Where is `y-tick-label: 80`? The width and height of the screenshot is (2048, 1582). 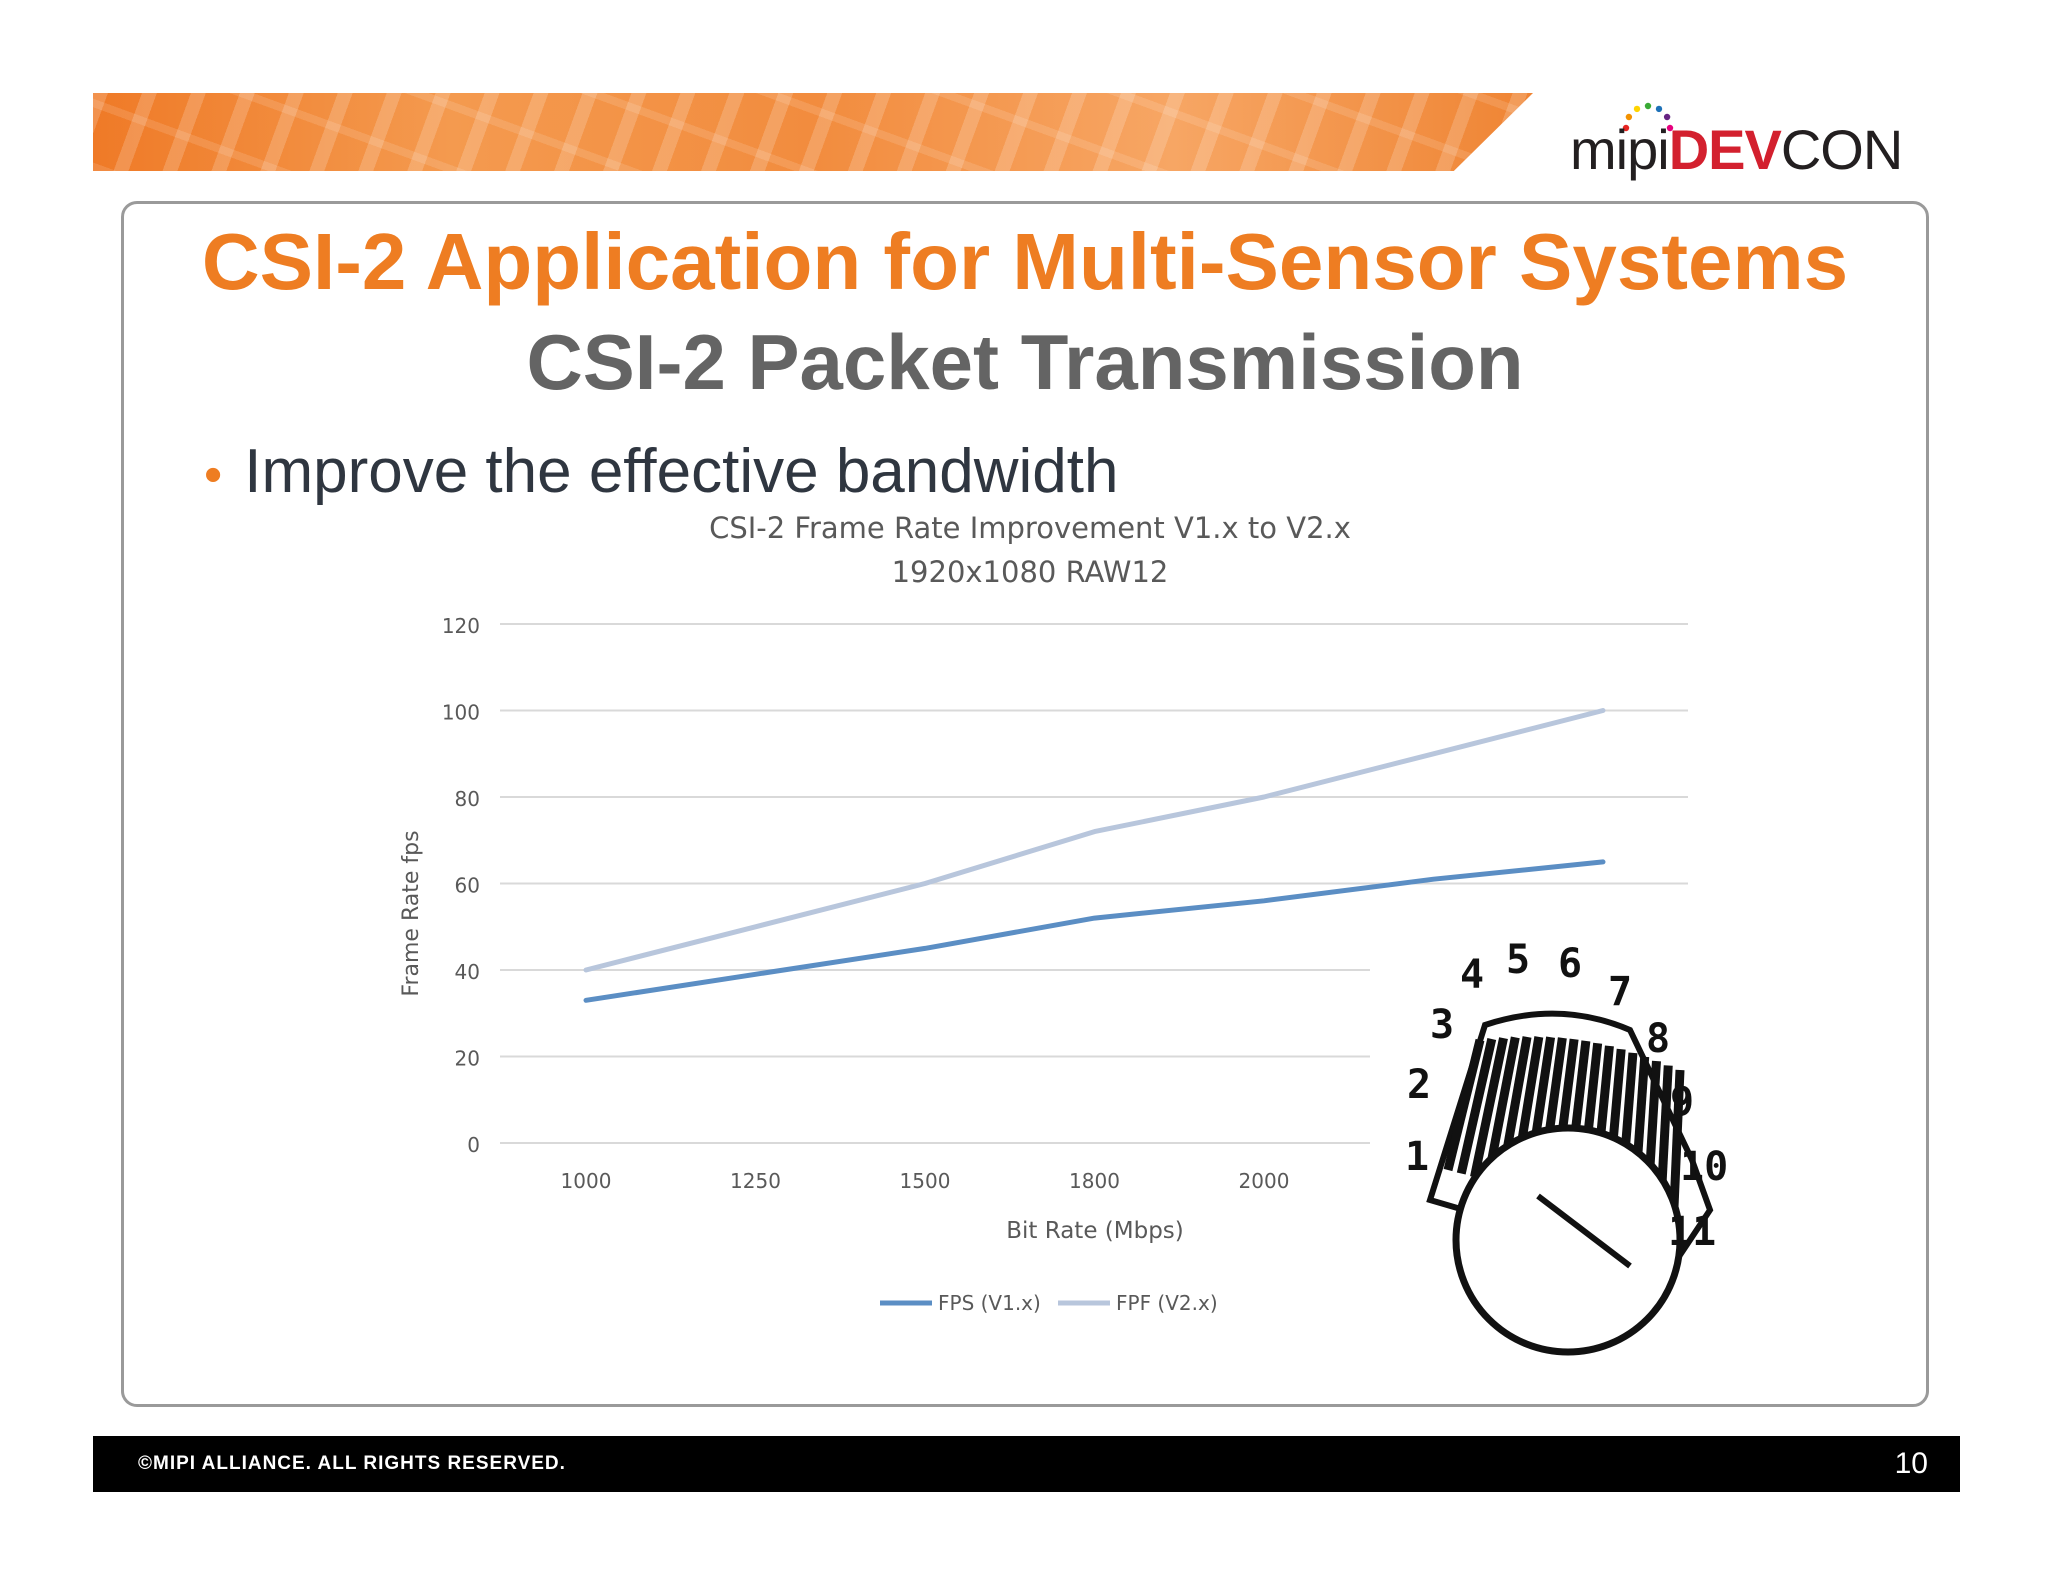 y-tick-label: 80 is located at coordinates (467, 799).